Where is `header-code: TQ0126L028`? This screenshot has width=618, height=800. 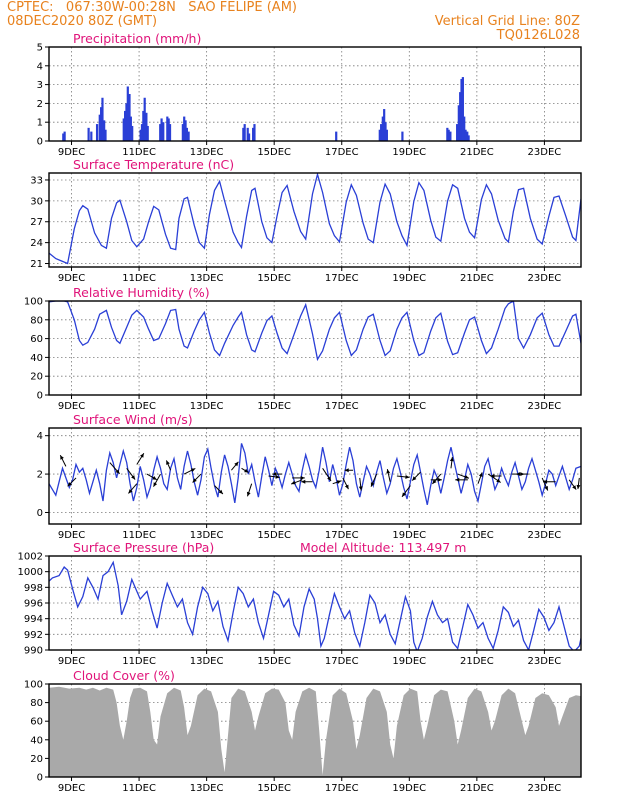
header-code: TQ0126L028 is located at coordinates (538, 35).